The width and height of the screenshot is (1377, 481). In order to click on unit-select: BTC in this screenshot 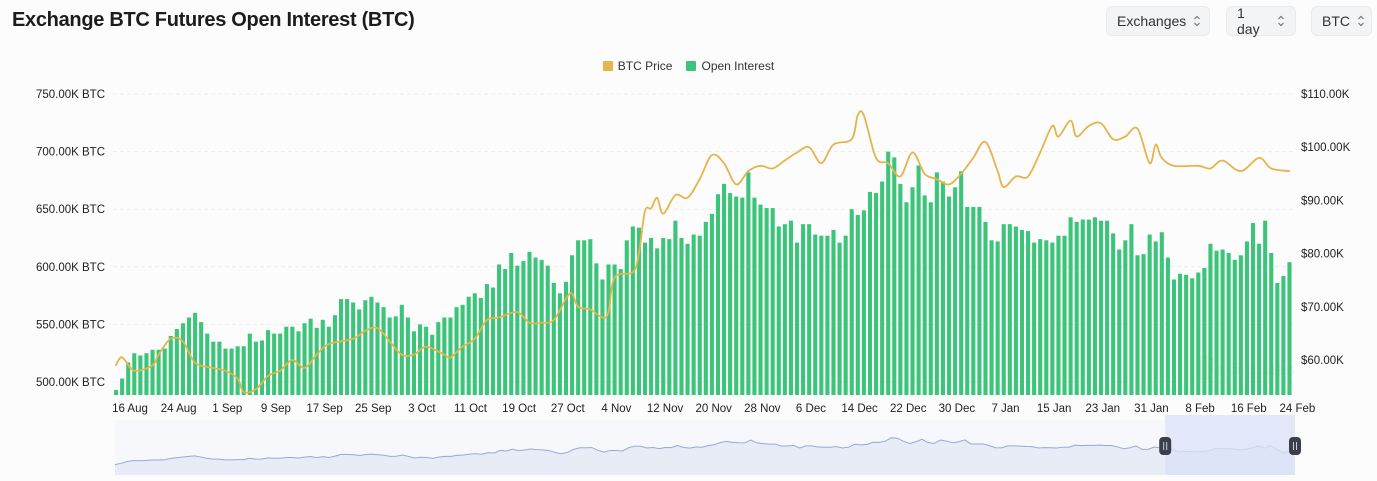, I will do `click(1341, 21)`.